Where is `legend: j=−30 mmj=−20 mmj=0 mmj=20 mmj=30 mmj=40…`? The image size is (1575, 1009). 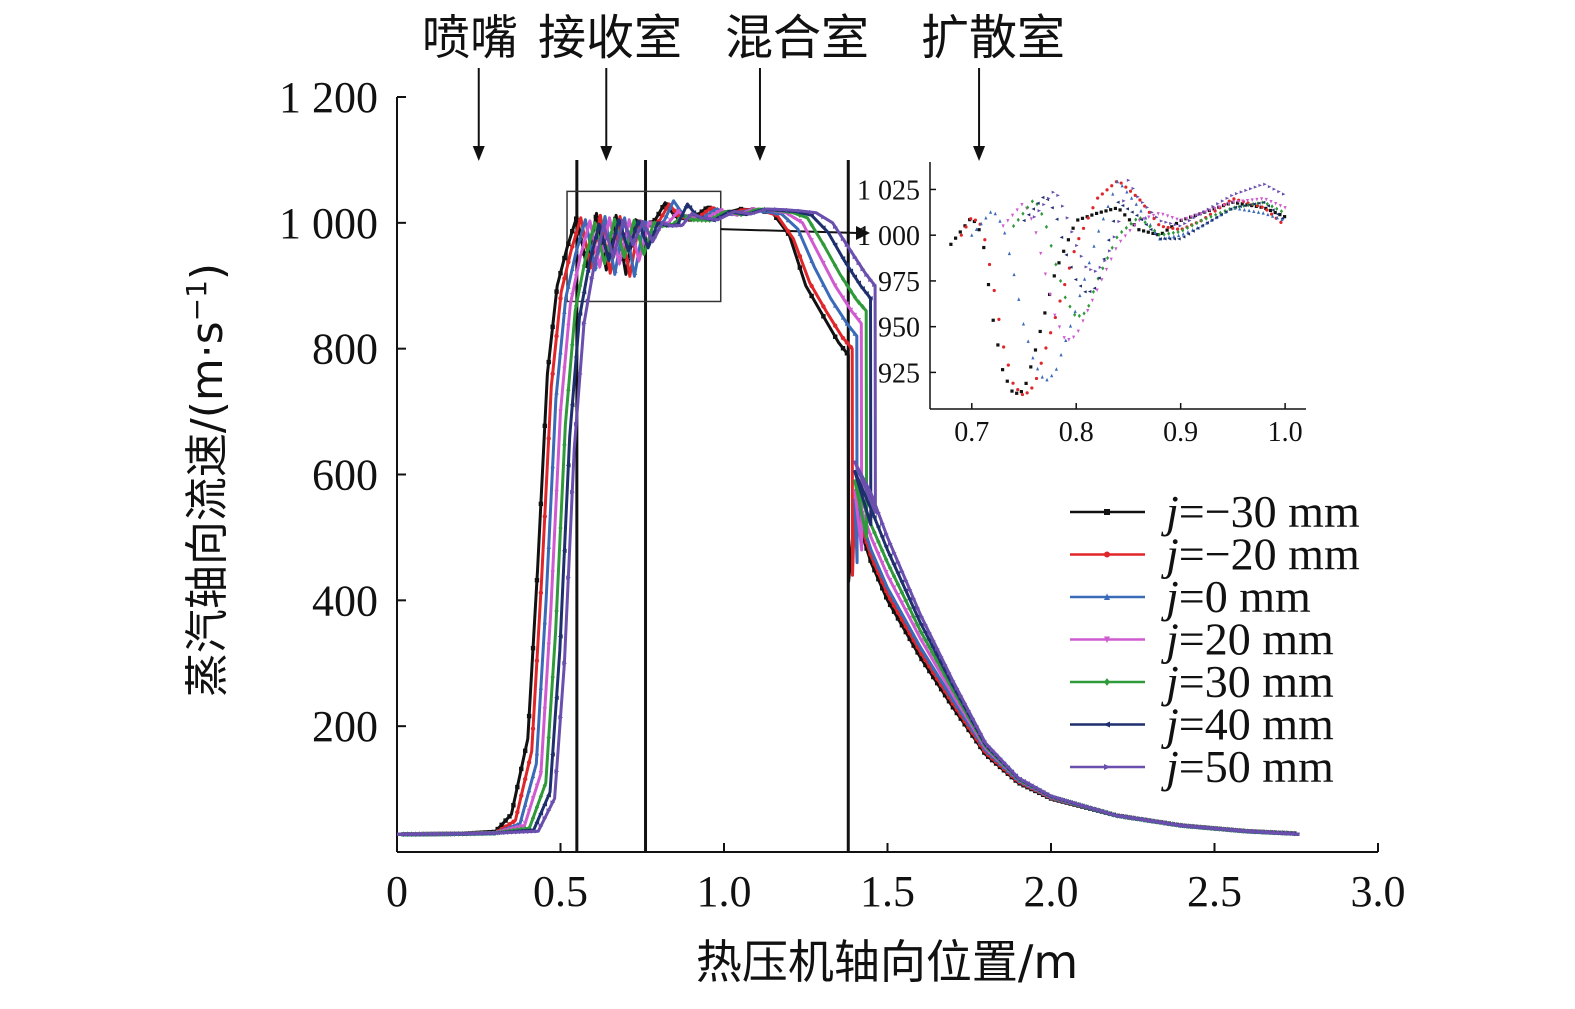
legend: j=−30 mmj=−20 mmj=0 mmj=20 mmj=30 mmj=40… is located at coordinates (1215, 639).